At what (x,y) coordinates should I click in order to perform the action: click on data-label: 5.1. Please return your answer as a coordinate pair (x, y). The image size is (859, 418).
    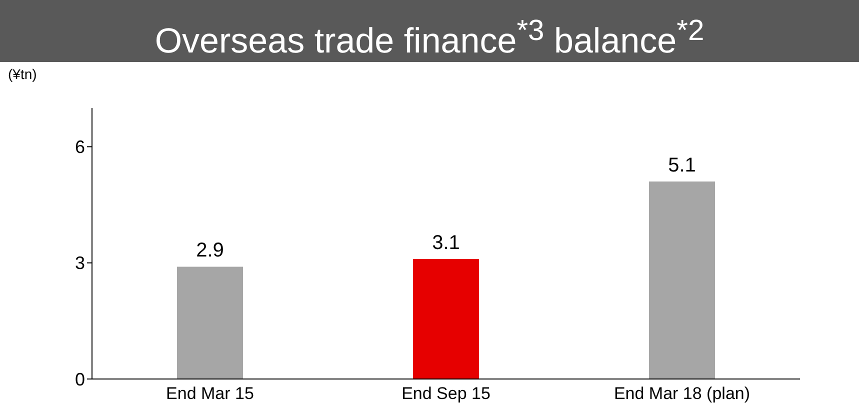
    Looking at the image, I should click on (682, 165).